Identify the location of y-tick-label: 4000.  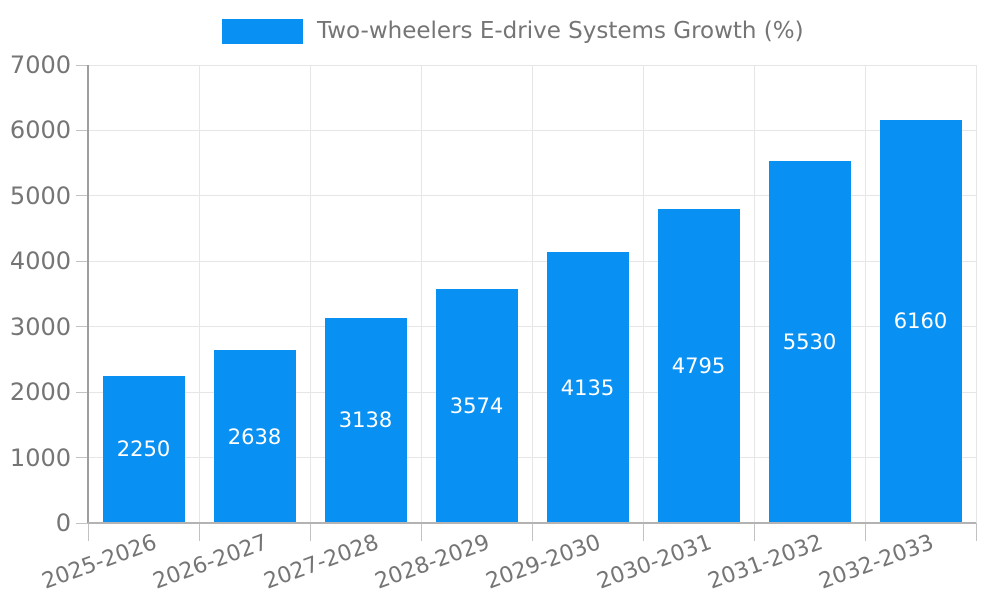
(40, 261).